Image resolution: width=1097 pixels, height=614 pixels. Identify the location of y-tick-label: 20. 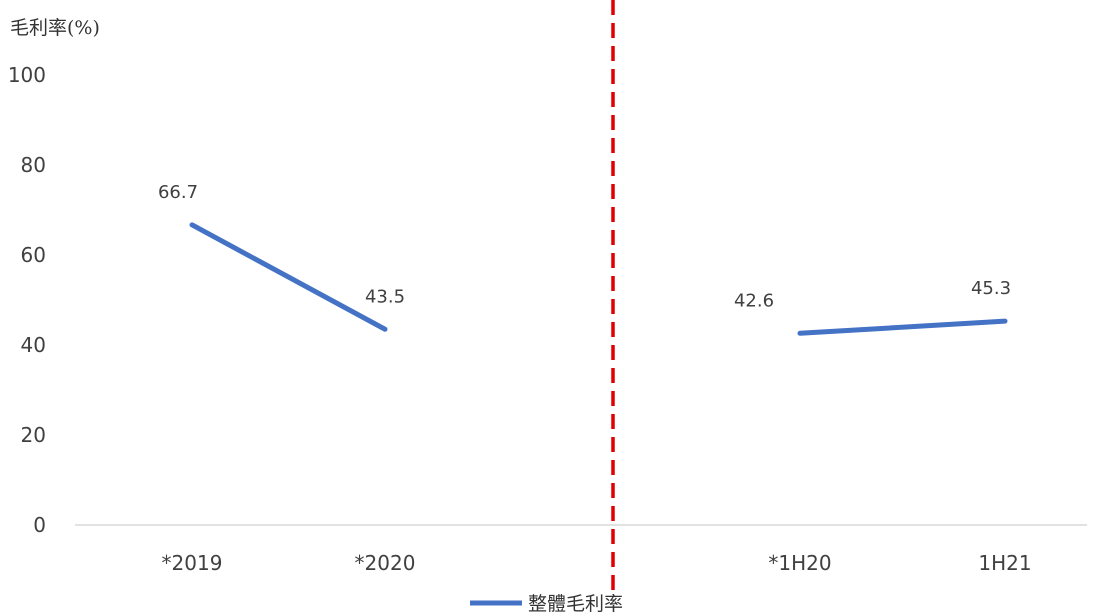
(33, 435).